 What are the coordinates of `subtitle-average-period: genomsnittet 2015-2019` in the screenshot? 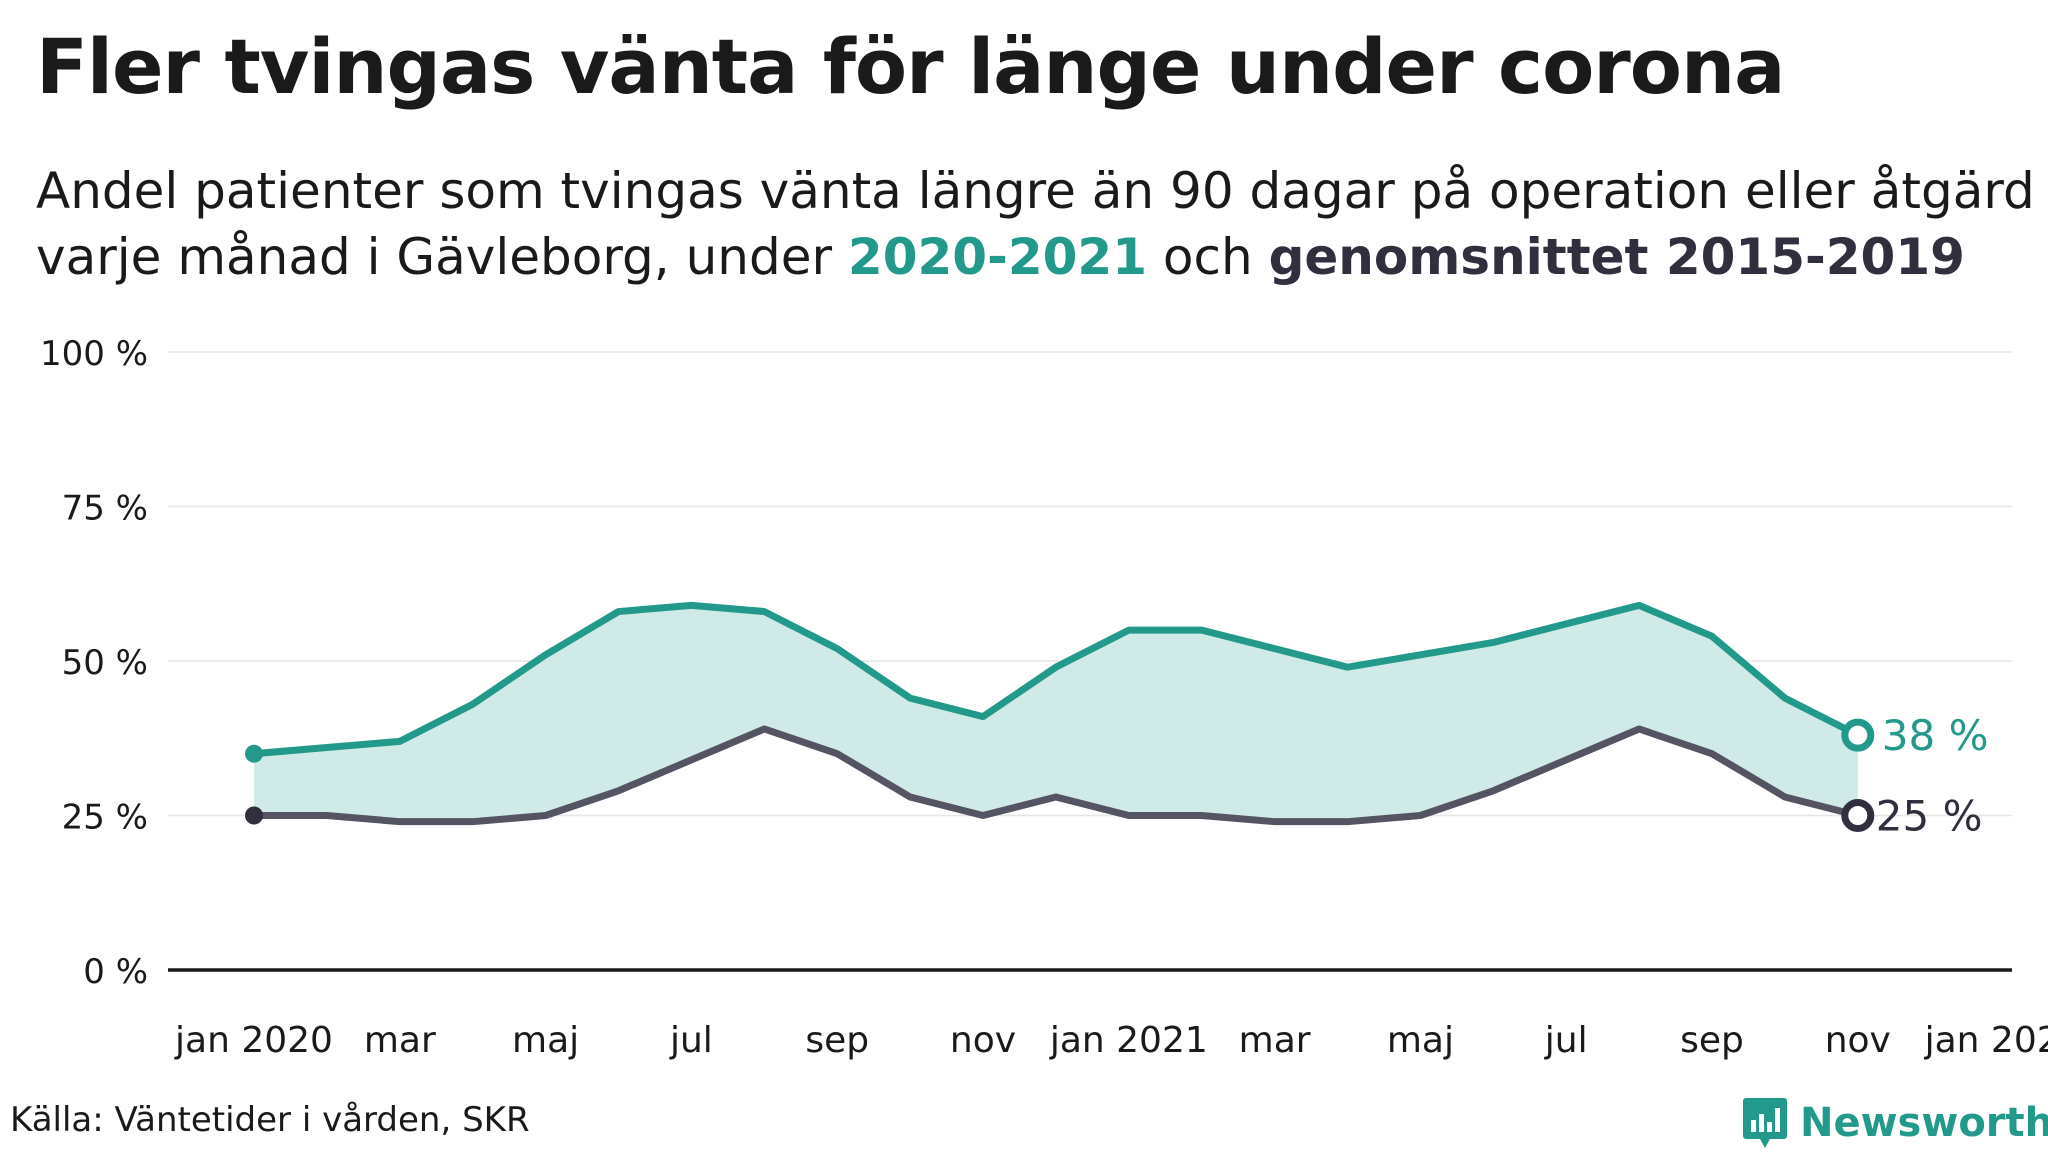 It's located at (1616, 257).